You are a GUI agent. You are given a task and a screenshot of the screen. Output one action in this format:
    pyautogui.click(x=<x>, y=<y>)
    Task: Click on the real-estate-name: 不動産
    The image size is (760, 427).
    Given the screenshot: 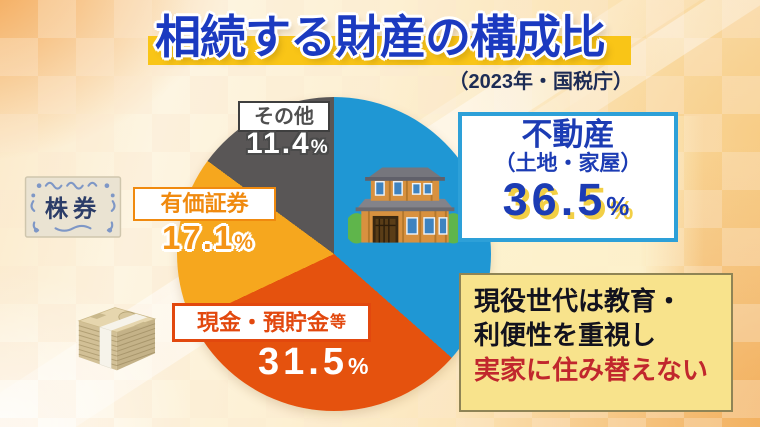 What is the action you would take?
    pyautogui.click(x=568, y=134)
    